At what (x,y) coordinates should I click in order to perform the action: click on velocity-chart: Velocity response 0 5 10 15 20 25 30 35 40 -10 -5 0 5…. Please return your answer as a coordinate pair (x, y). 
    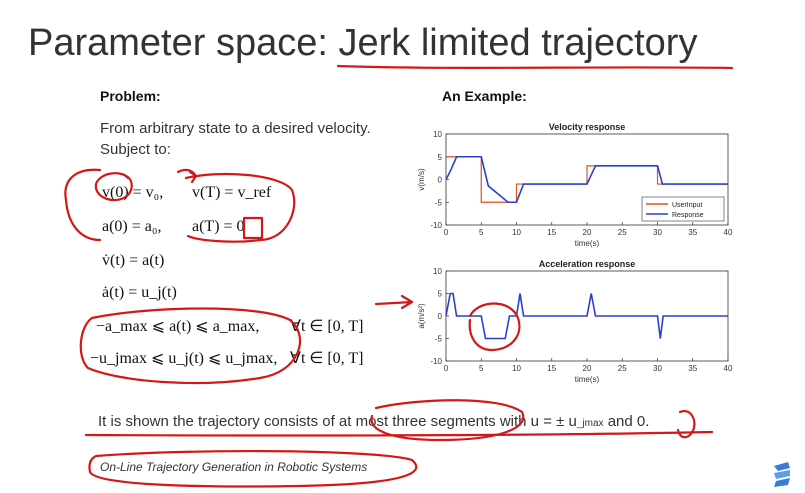
    Looking at the image, I should click on (575, 185).